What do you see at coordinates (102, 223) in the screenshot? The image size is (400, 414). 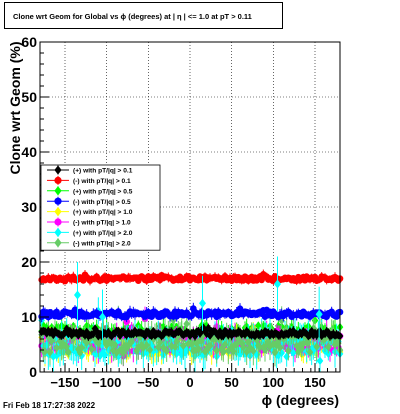 I see `legend-label: (-) with pT/|q| > 1.0` at bounding box center [102, 223].